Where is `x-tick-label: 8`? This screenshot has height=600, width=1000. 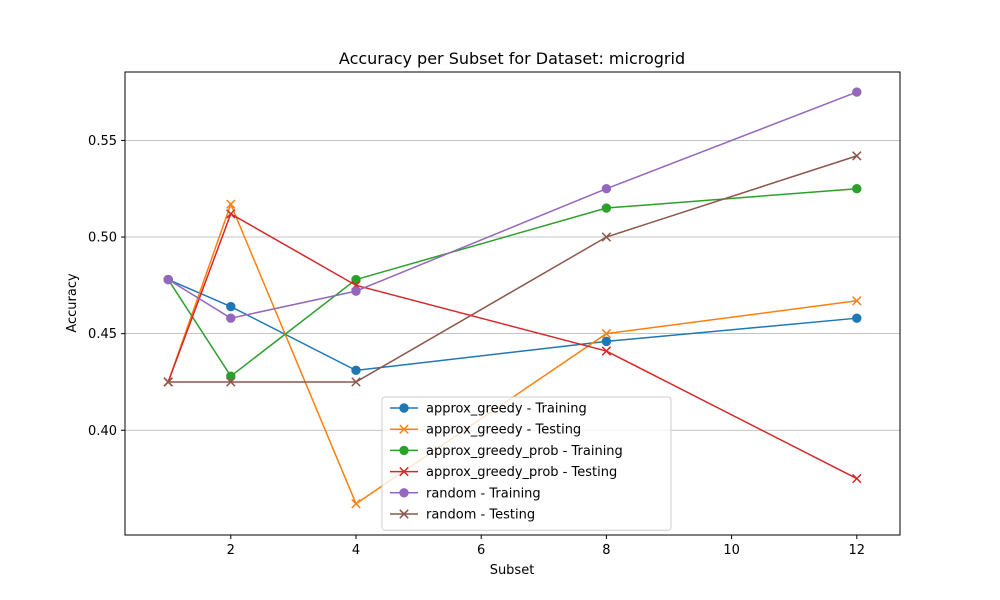 x-tick-label: 8 is located at coordinates (606, 550).